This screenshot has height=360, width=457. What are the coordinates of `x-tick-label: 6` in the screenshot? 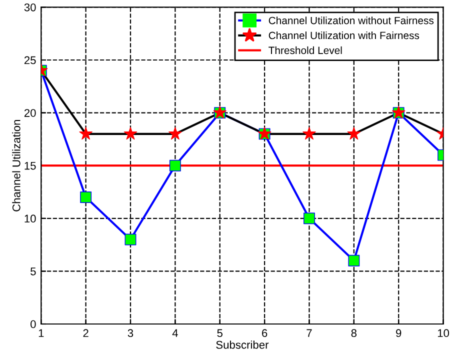 It's located at (265, 333).